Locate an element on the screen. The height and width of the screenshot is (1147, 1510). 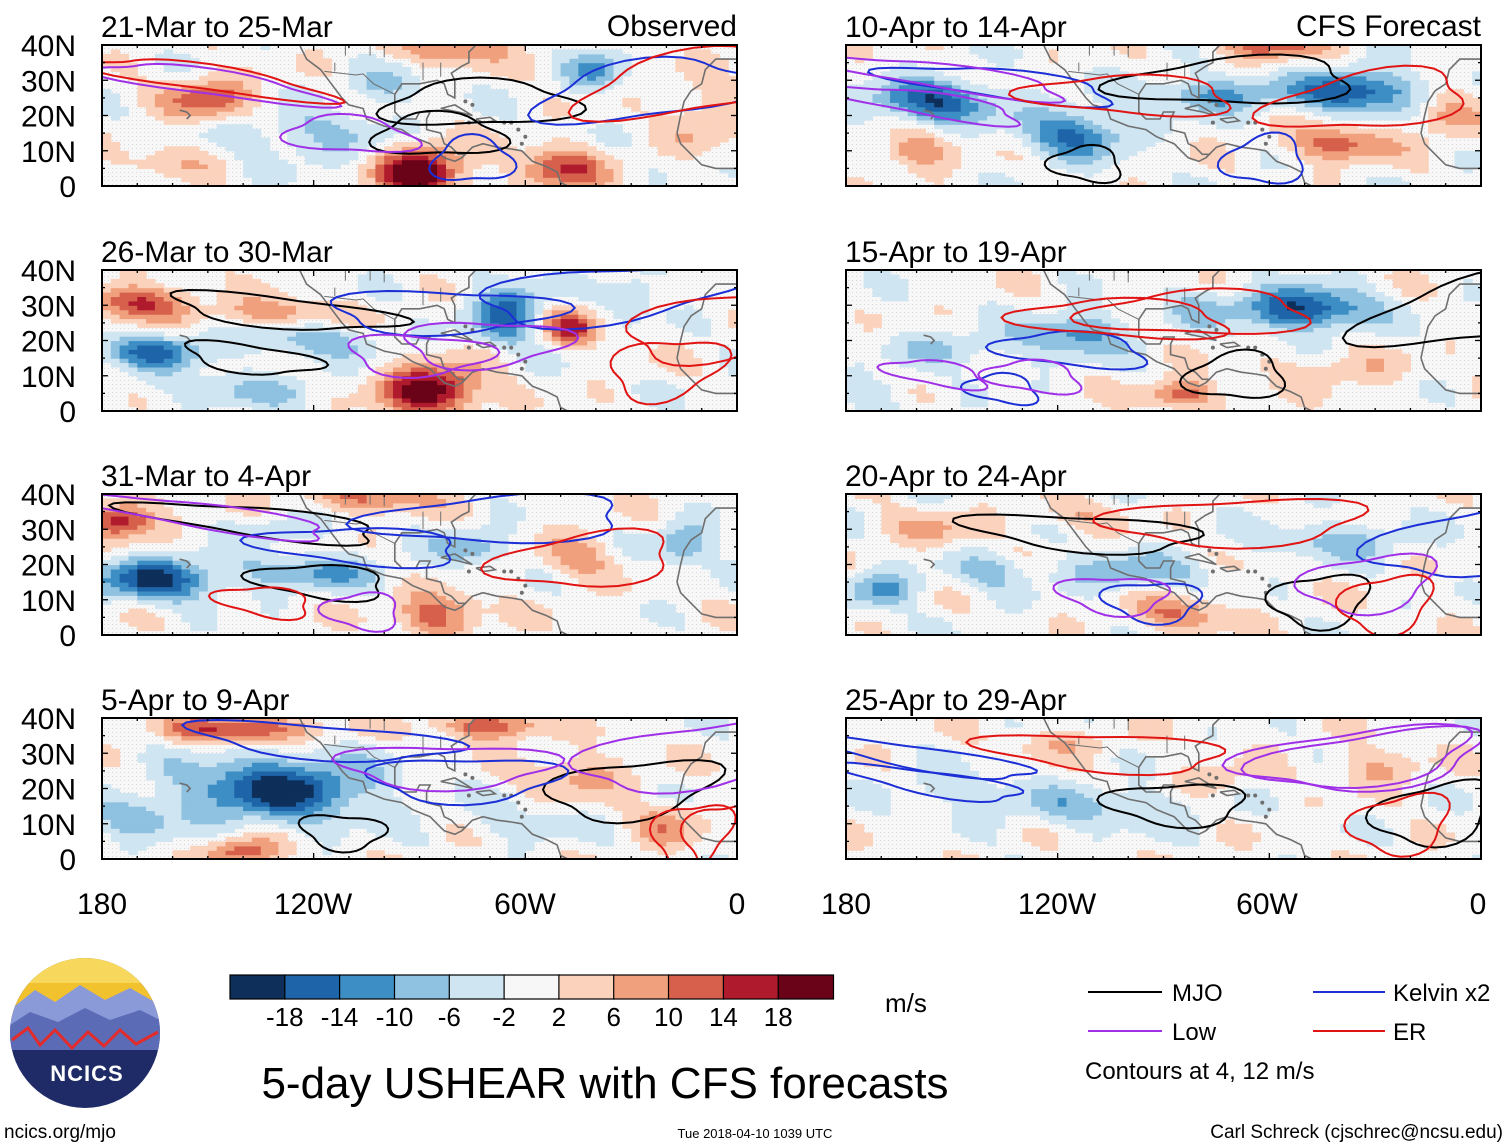
island is located at coordinates (521, 592).